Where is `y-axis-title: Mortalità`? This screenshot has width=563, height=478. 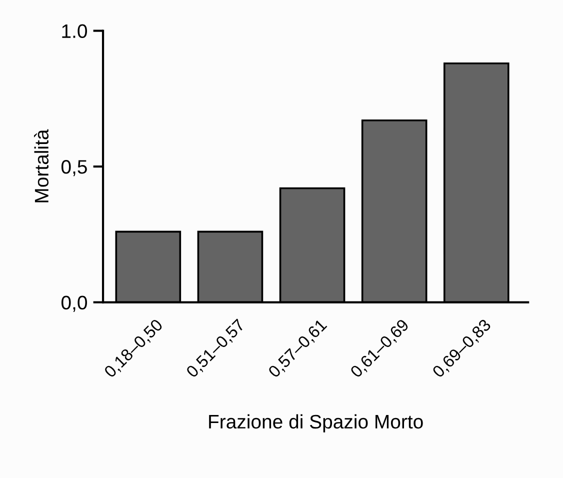
y-axis-title: Mortalità is located at coordinates (41, 165).